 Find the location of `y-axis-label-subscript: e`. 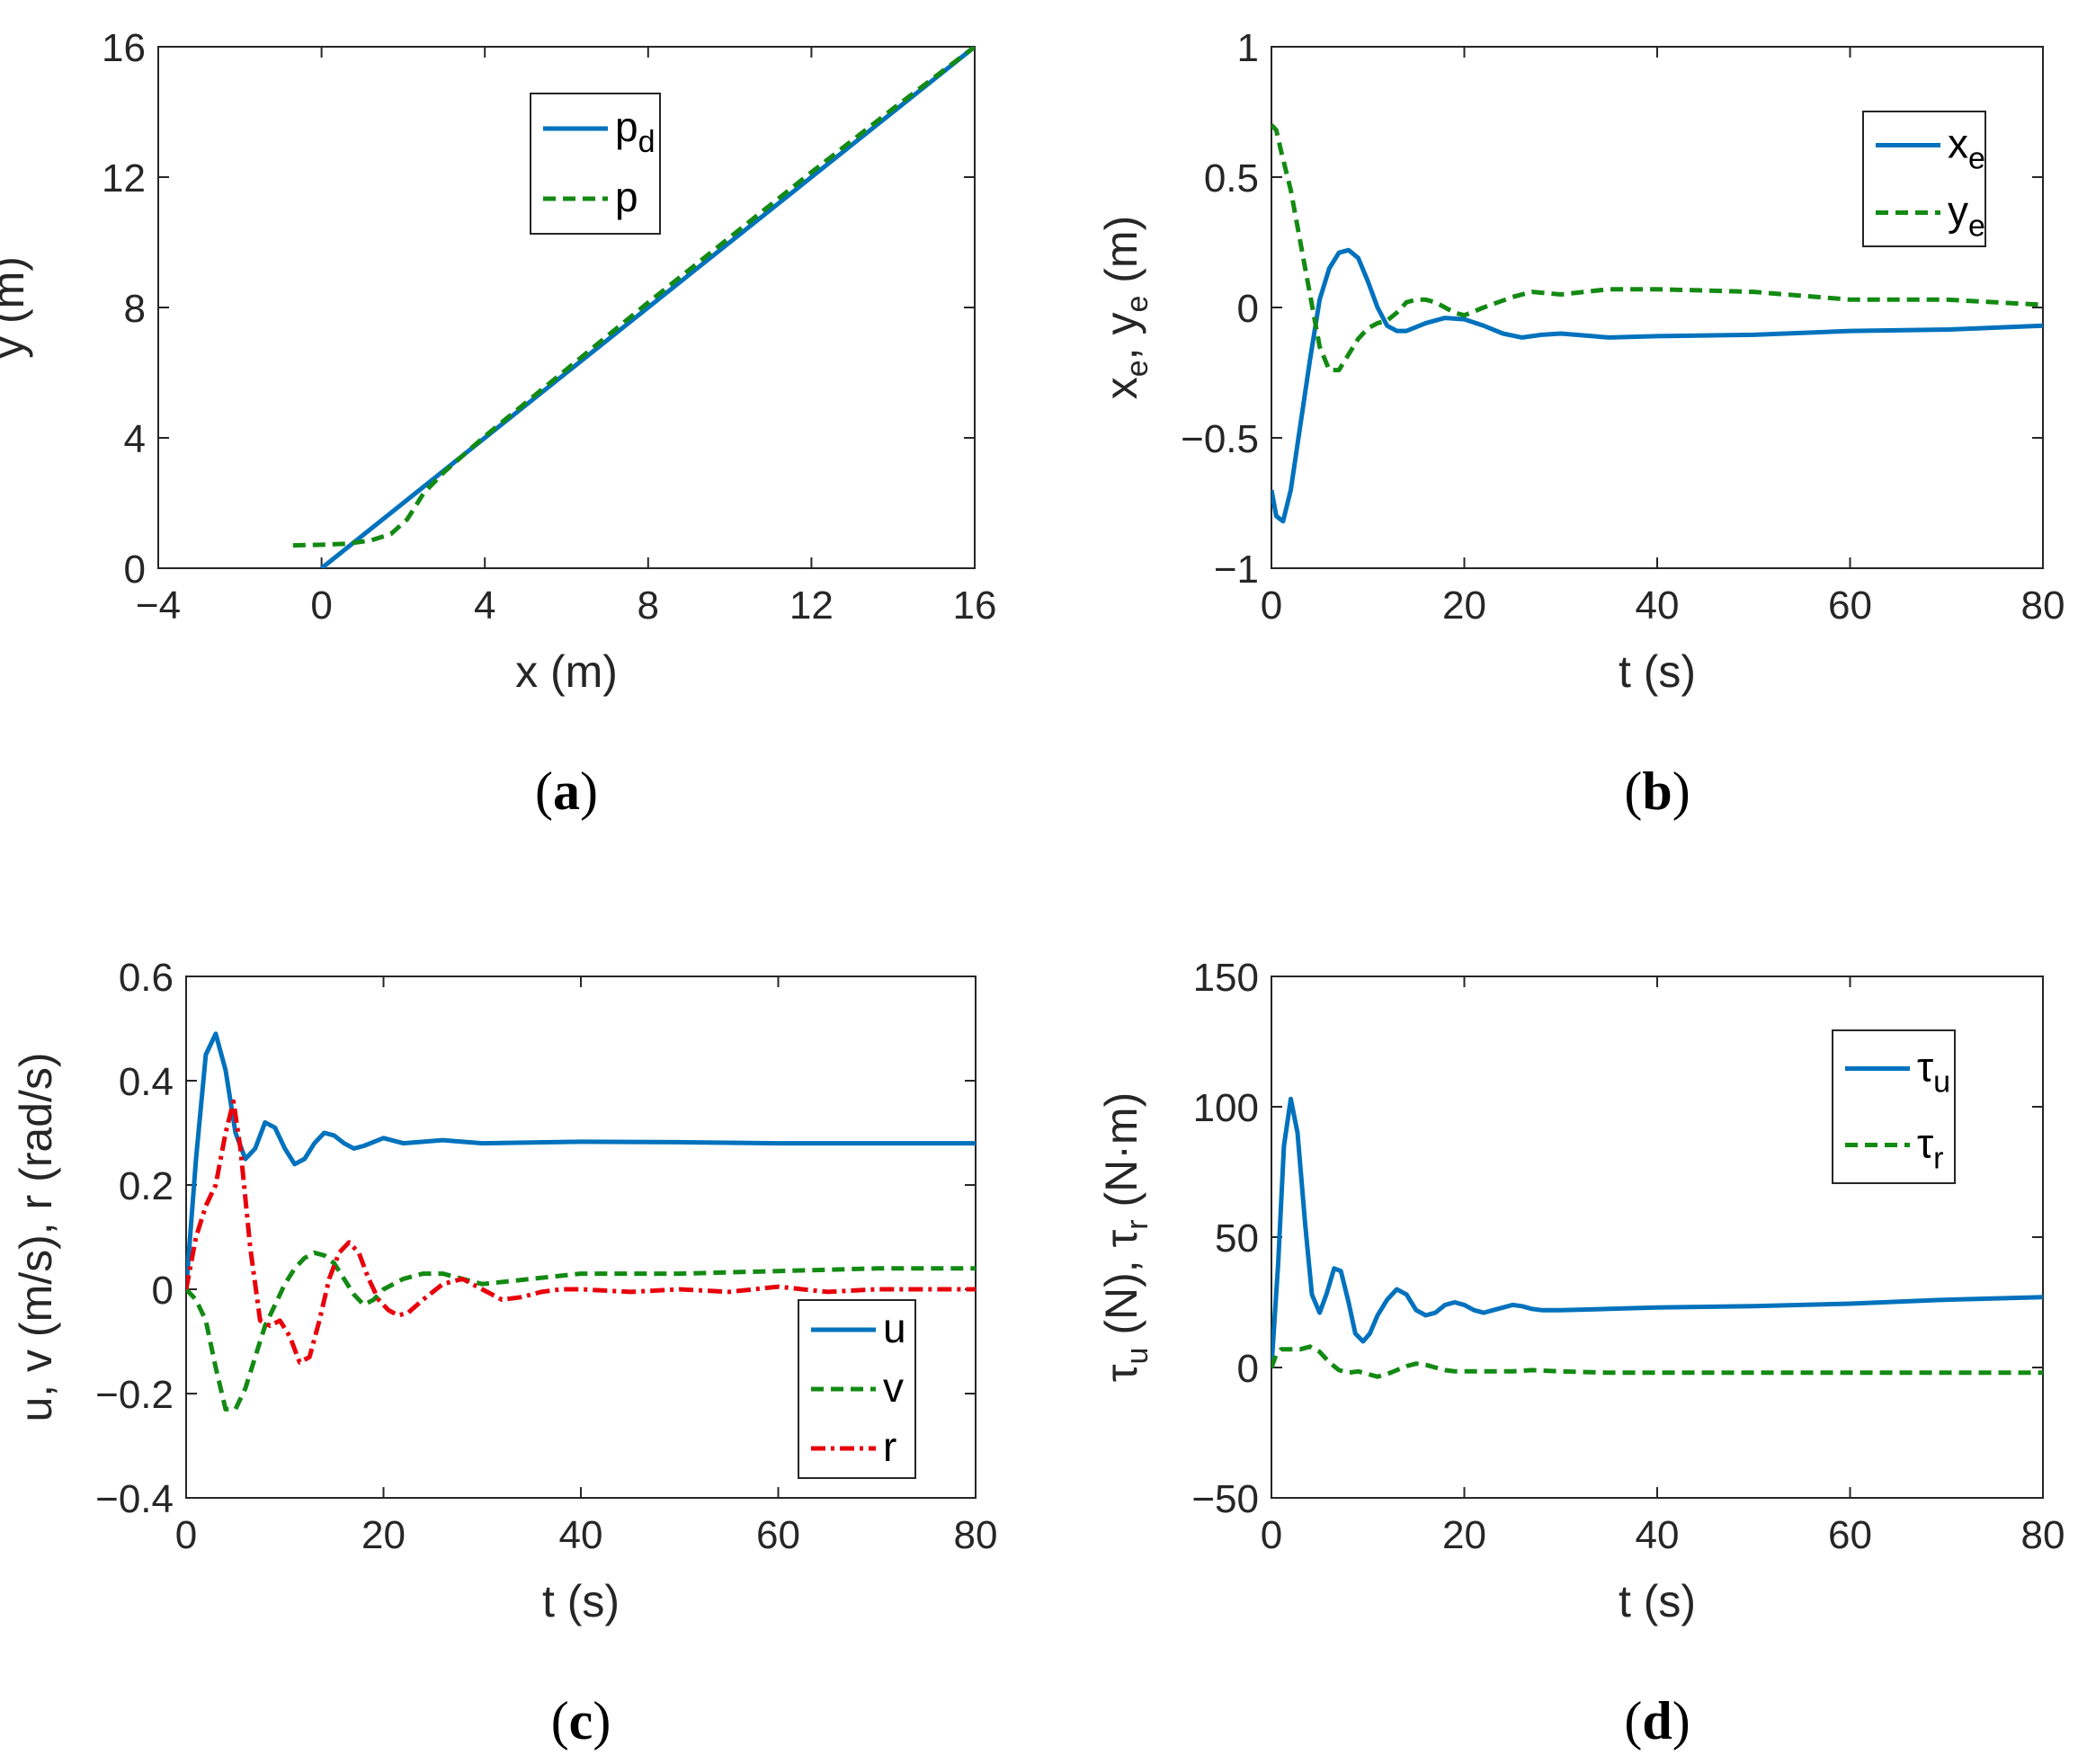

y-axis-label-subscript: e is located at coordinates (1137, 369).